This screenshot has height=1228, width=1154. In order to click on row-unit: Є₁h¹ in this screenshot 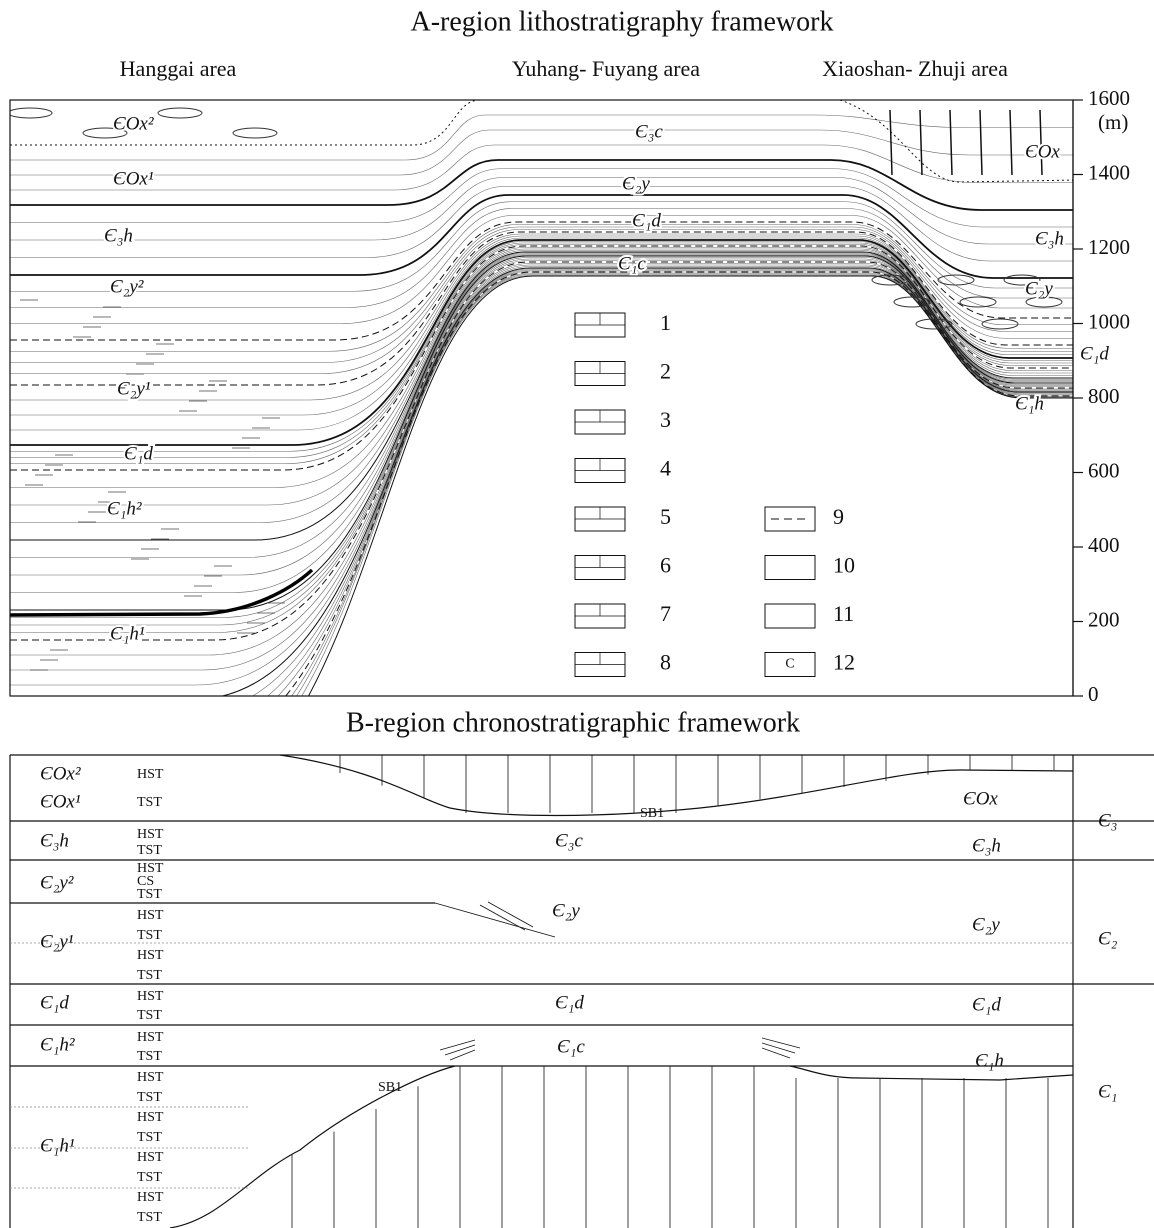, I will do `click(57, 1145)`.